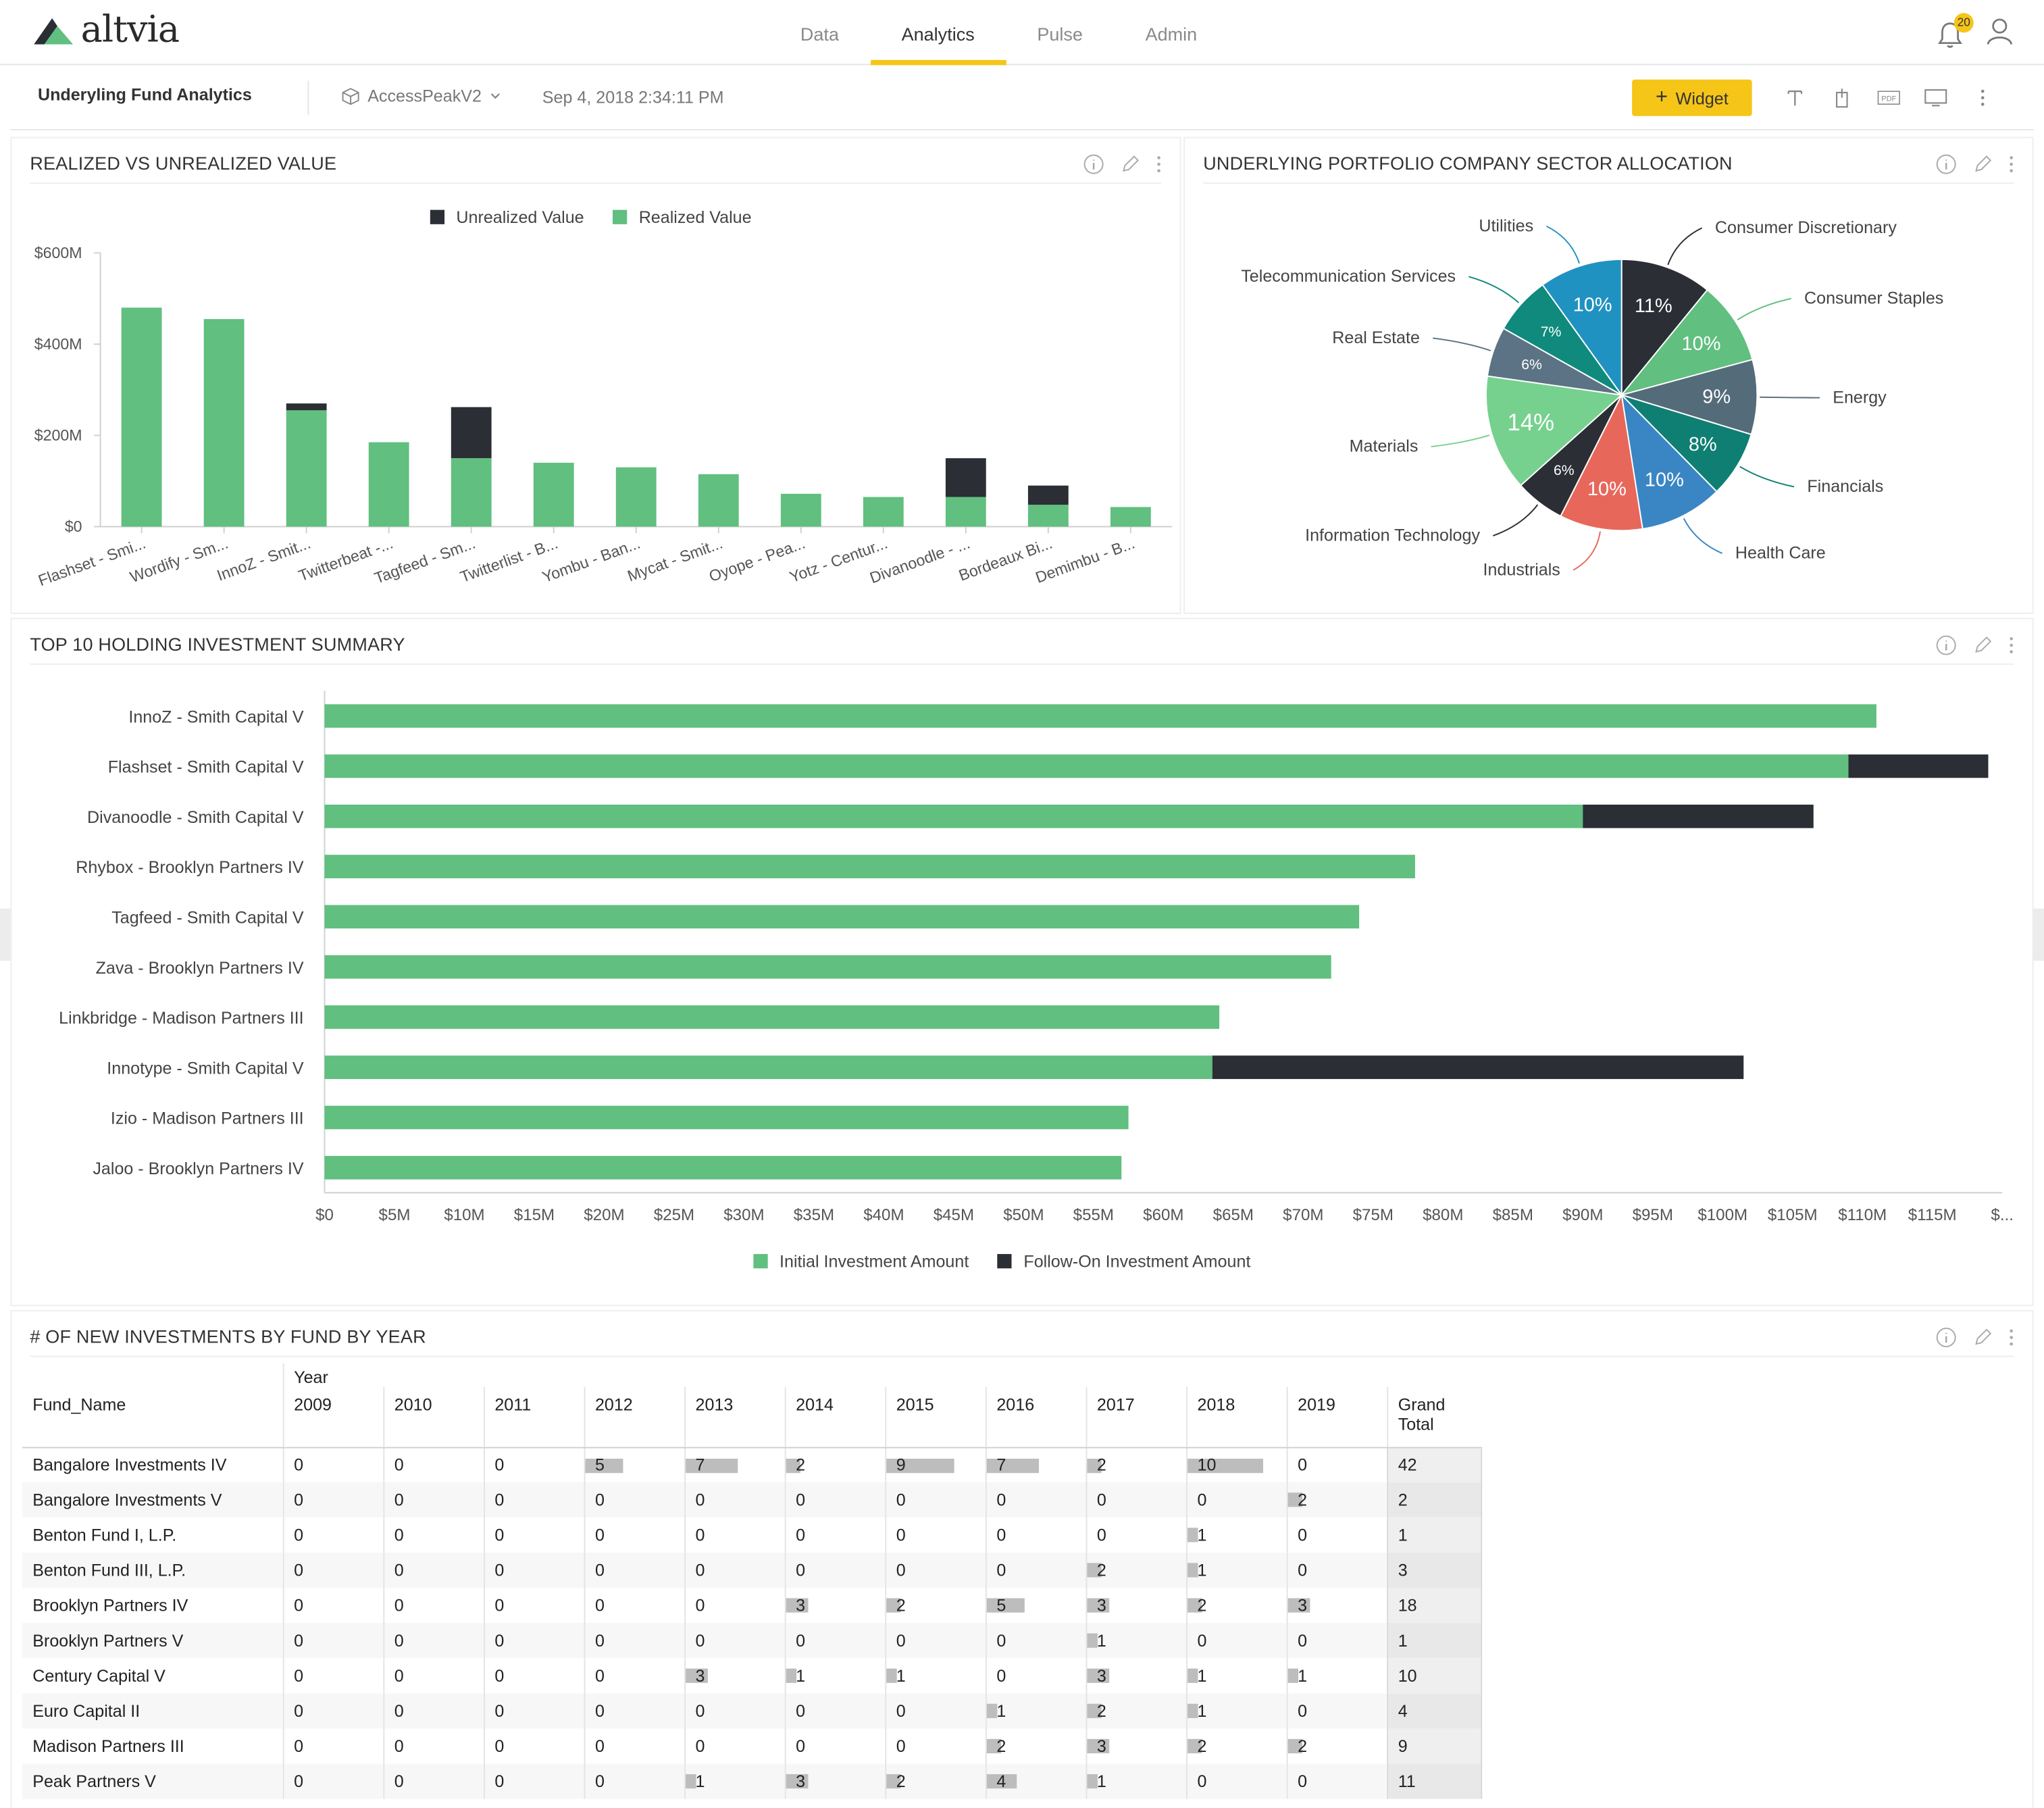  What do you see at coordinates (1336, 1417) in the screenshot?
I see `column-header: 2019` at bounding box center [1336, 1417].